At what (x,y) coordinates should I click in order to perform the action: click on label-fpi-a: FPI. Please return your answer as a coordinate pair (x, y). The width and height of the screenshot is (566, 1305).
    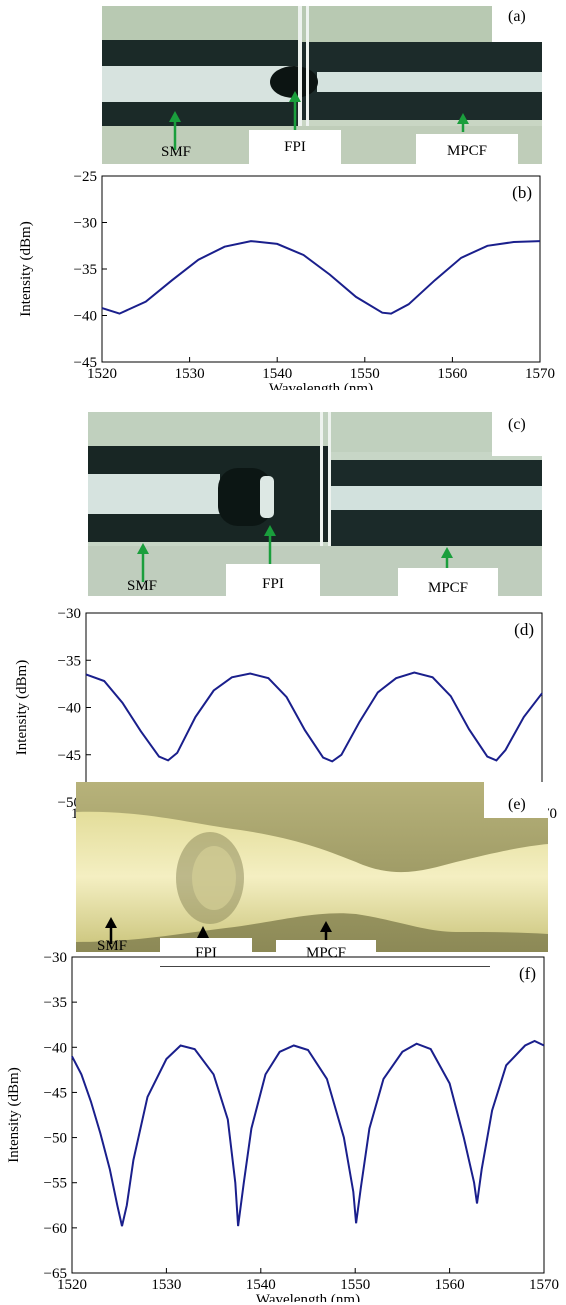
    Looking at the image, I should click on (295, 147).